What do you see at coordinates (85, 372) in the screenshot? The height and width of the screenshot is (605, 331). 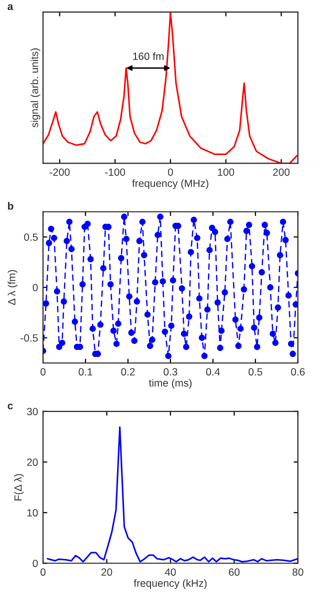 I see `x-tick-label: 0.1` at bounding box center [85, 372].